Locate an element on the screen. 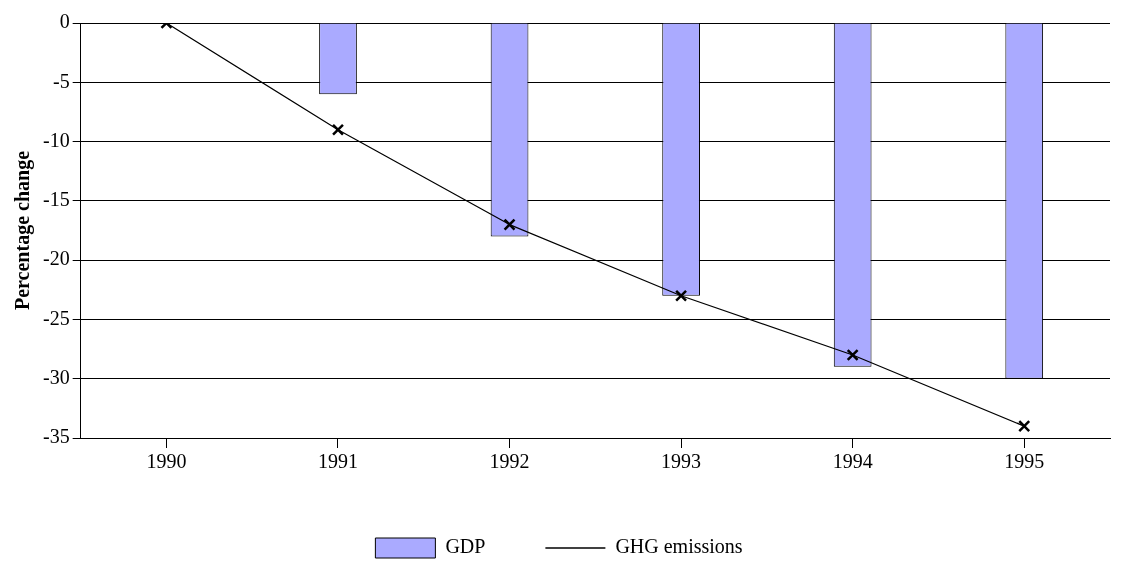 The image size is (1138, 576). x-tick-label: 1994 is located at coordinates (852, 461).